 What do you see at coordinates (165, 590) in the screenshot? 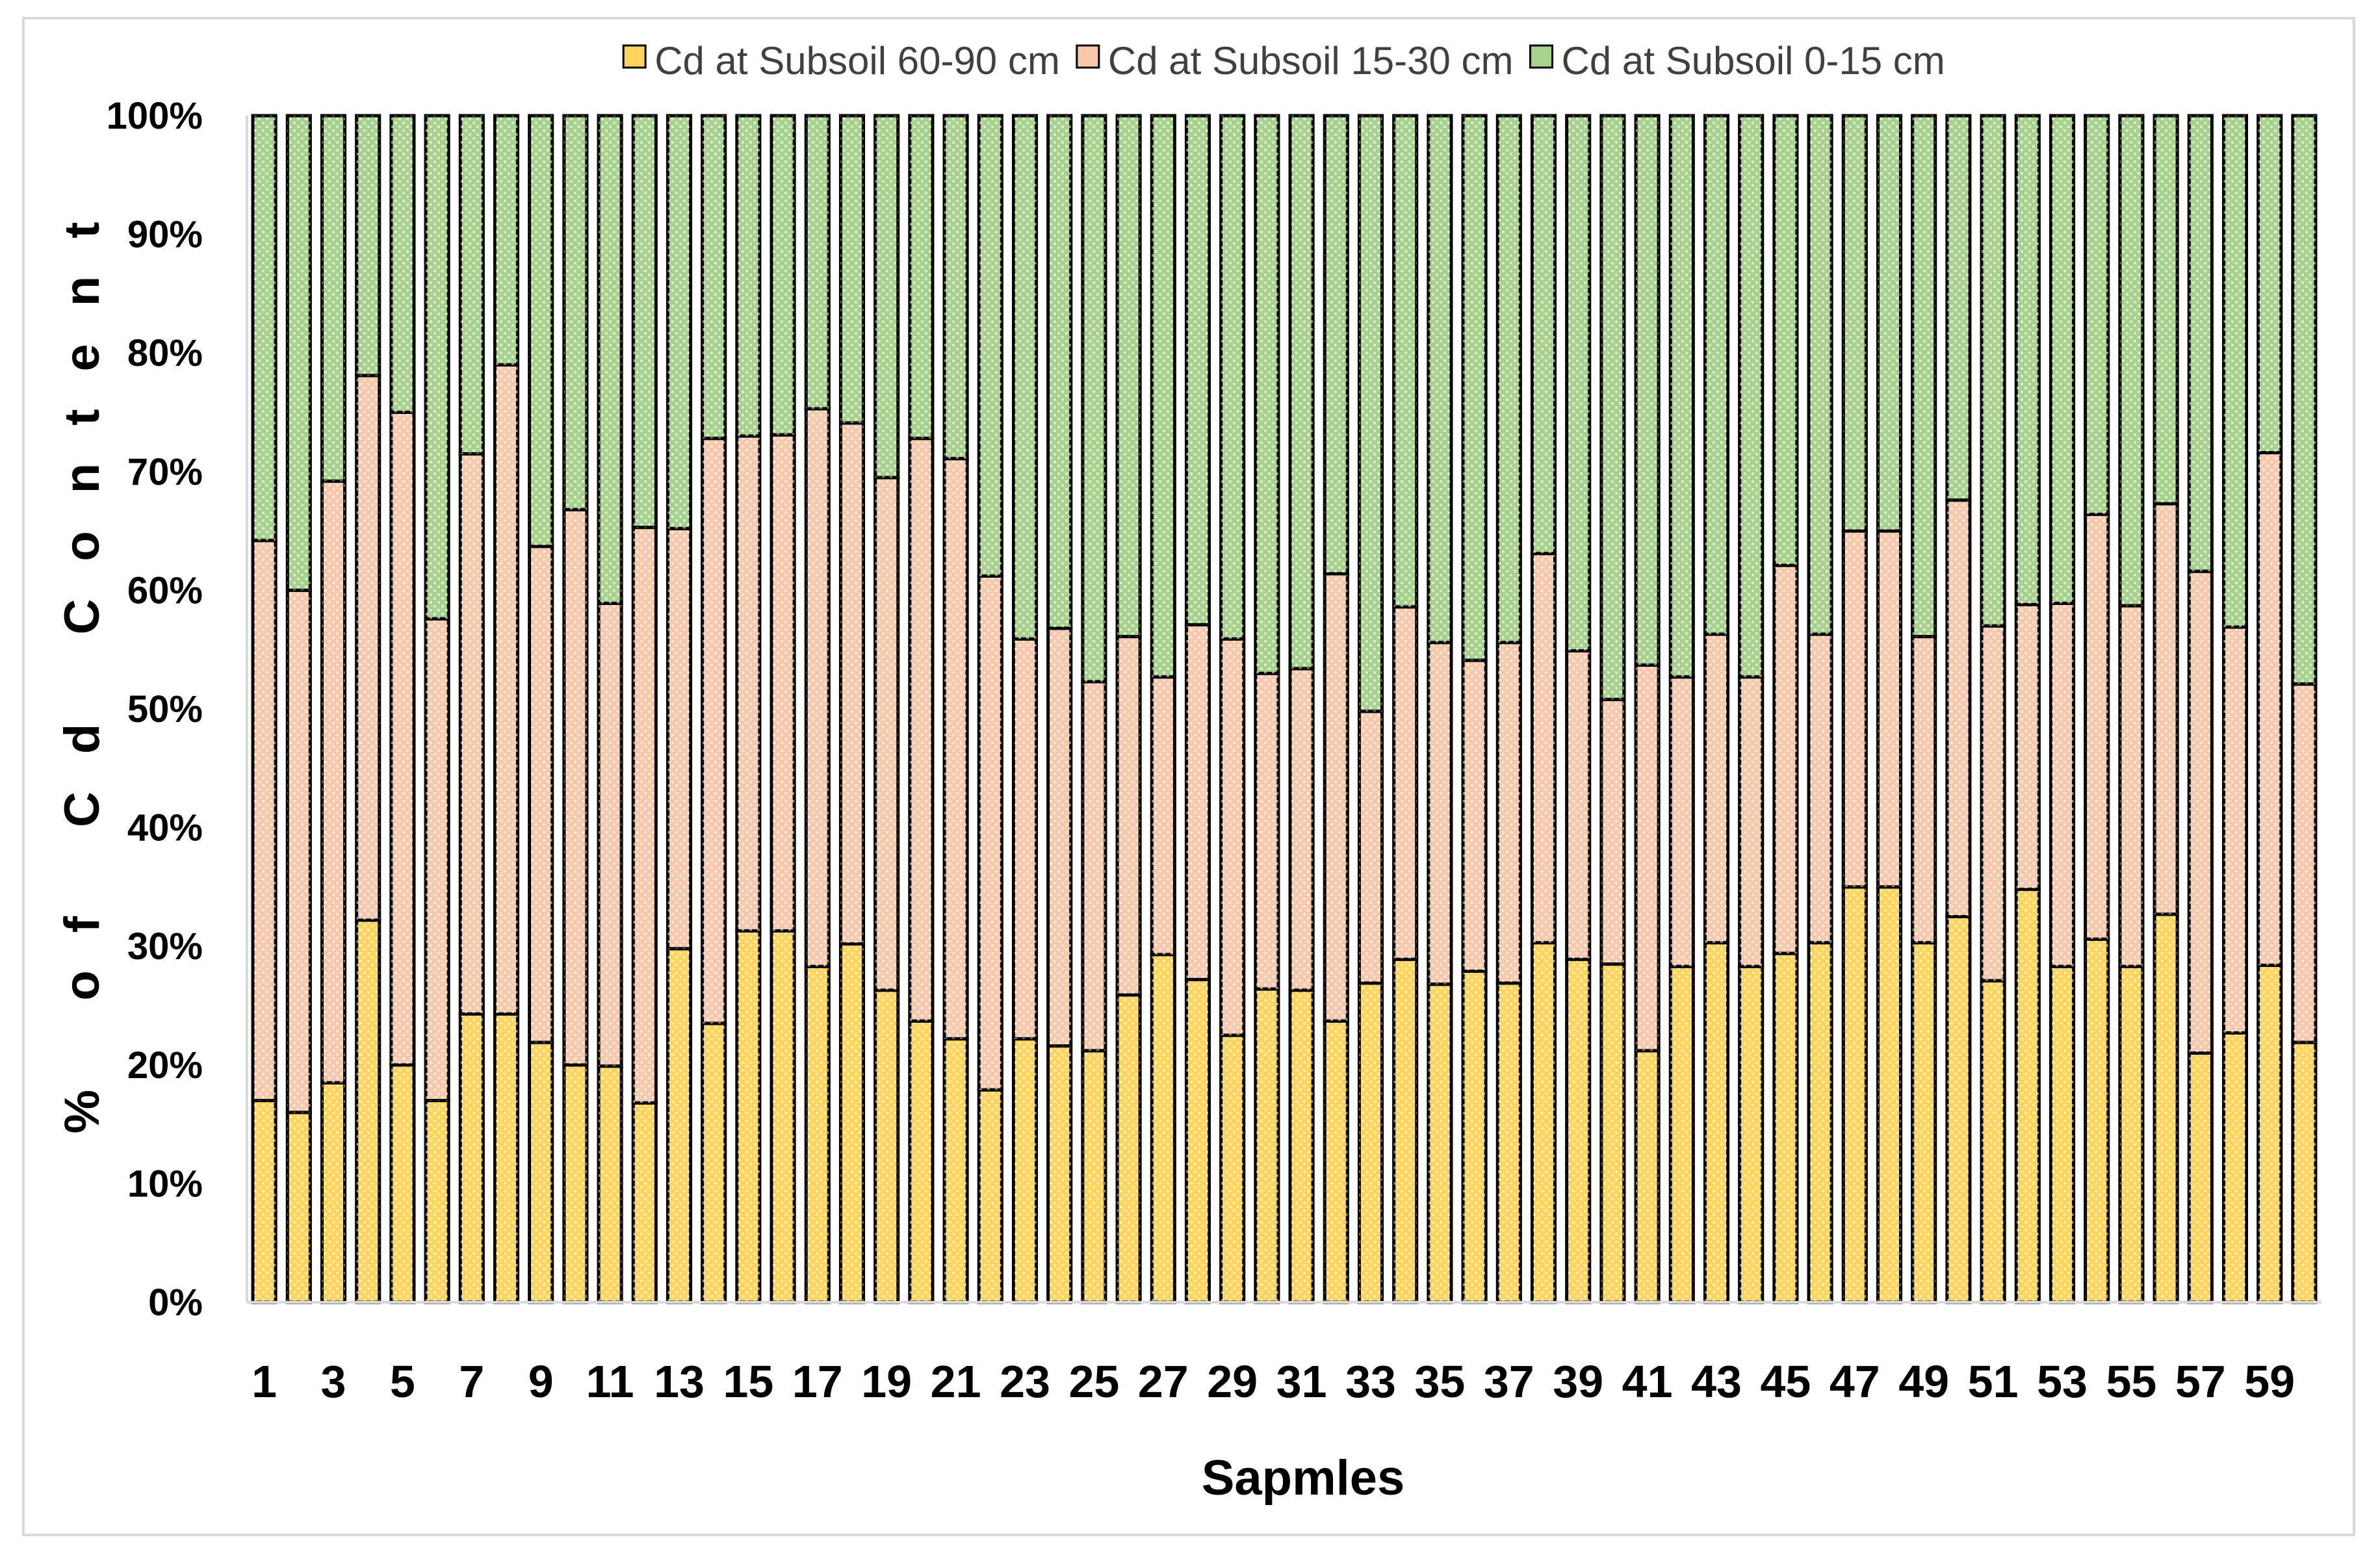
I see `y-tick-label: 60%` at bounding box center [165, 590].